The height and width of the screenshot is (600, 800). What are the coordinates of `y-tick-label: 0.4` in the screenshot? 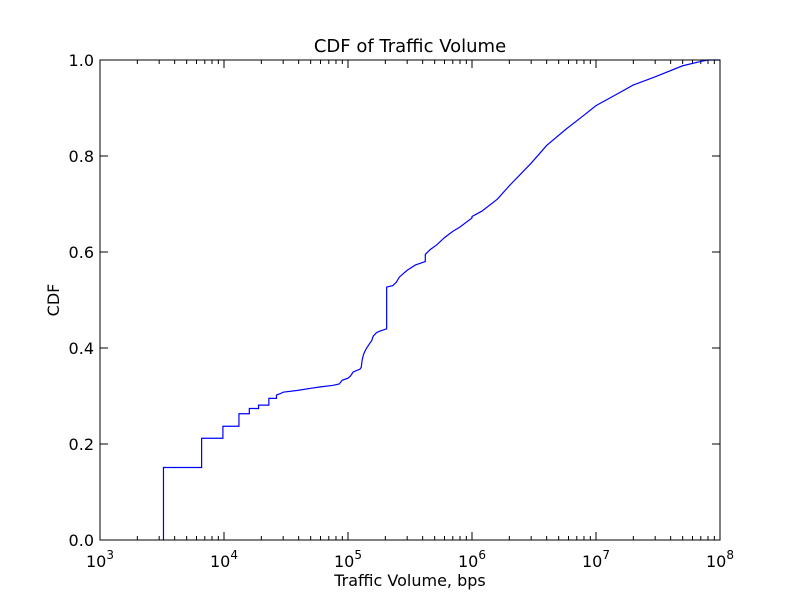 It's located at (81, 348).